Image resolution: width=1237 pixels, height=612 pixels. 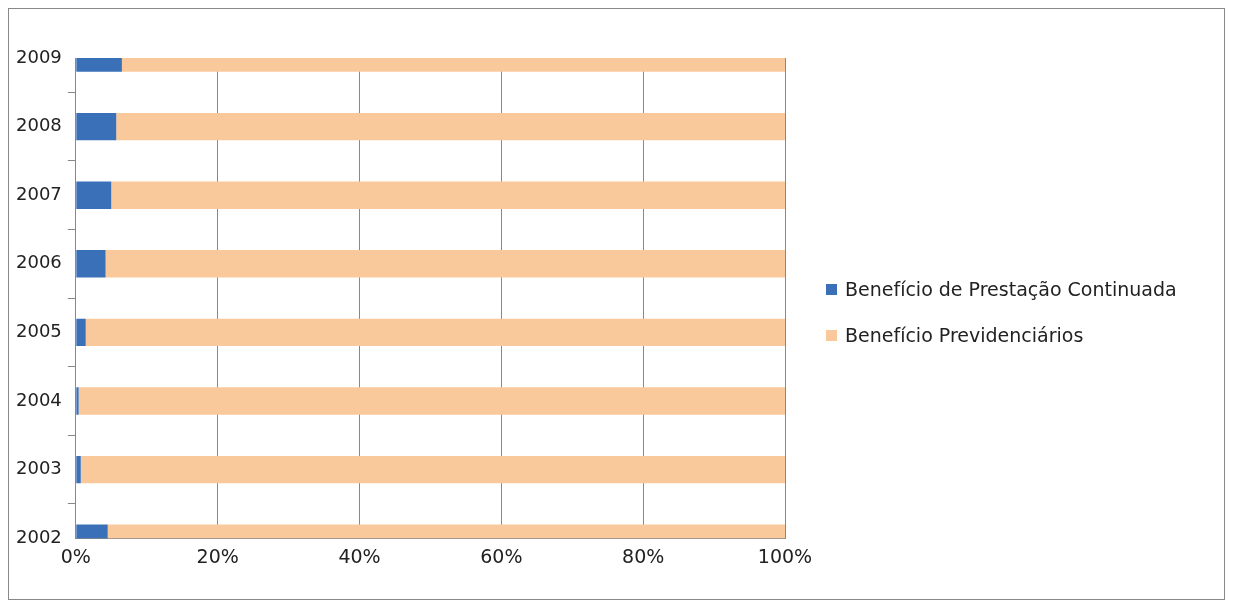 What do you see at coordinates (1011, 289) in the screenshot?
I see `legend-label: Benefício de Prestação Continuada` at bounding box center [1011, 289].